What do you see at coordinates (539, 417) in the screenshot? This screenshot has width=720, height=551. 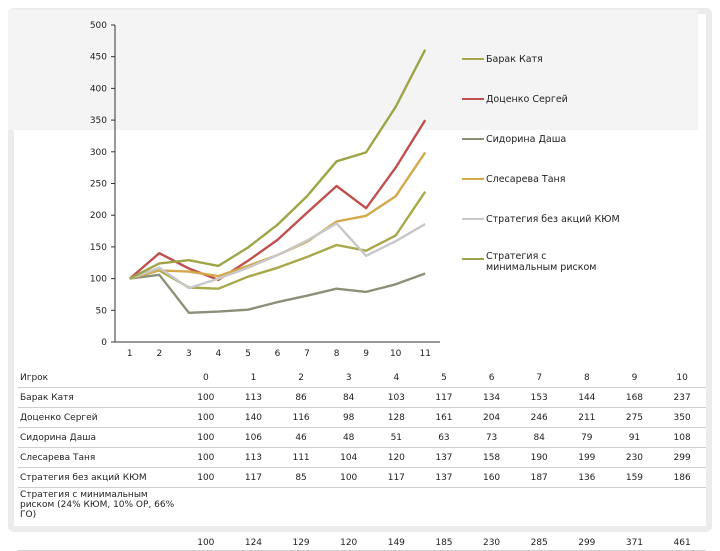 I see `table-cell: 246` at bounding box center [539, 417].